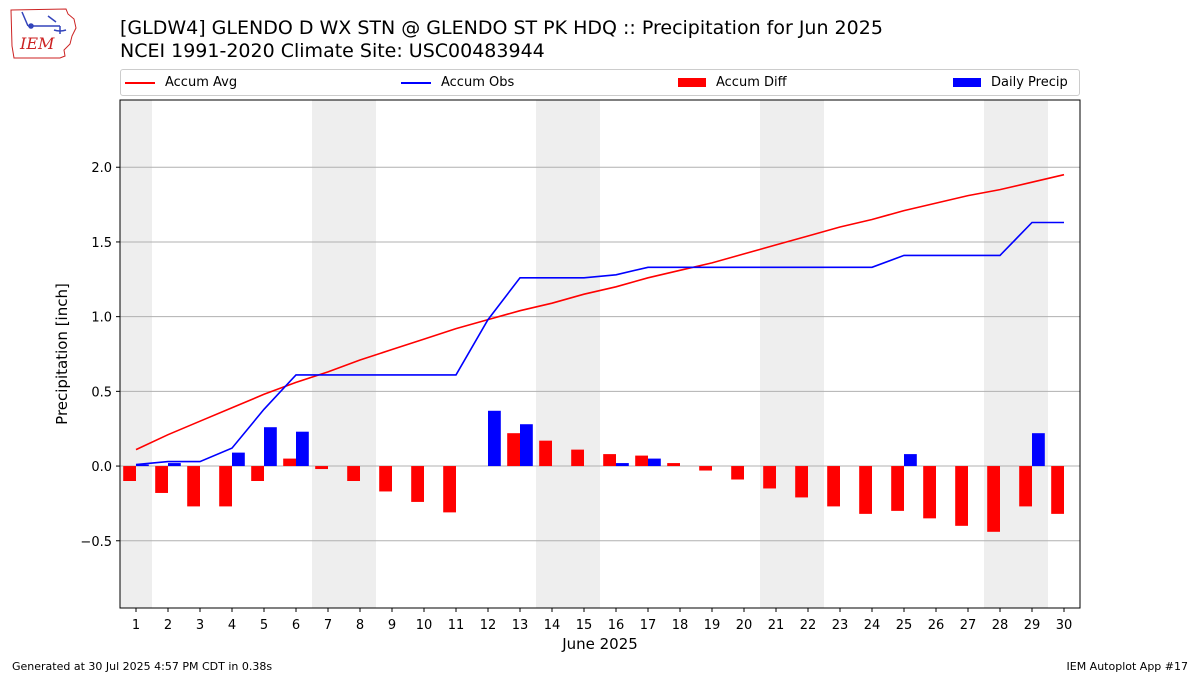 Image resolution: width=1200 pixels, height=675 pixels. Describe the element at coordinates (1064, 625) in the screenshot. I see `x-tick-label: 30` at that location.